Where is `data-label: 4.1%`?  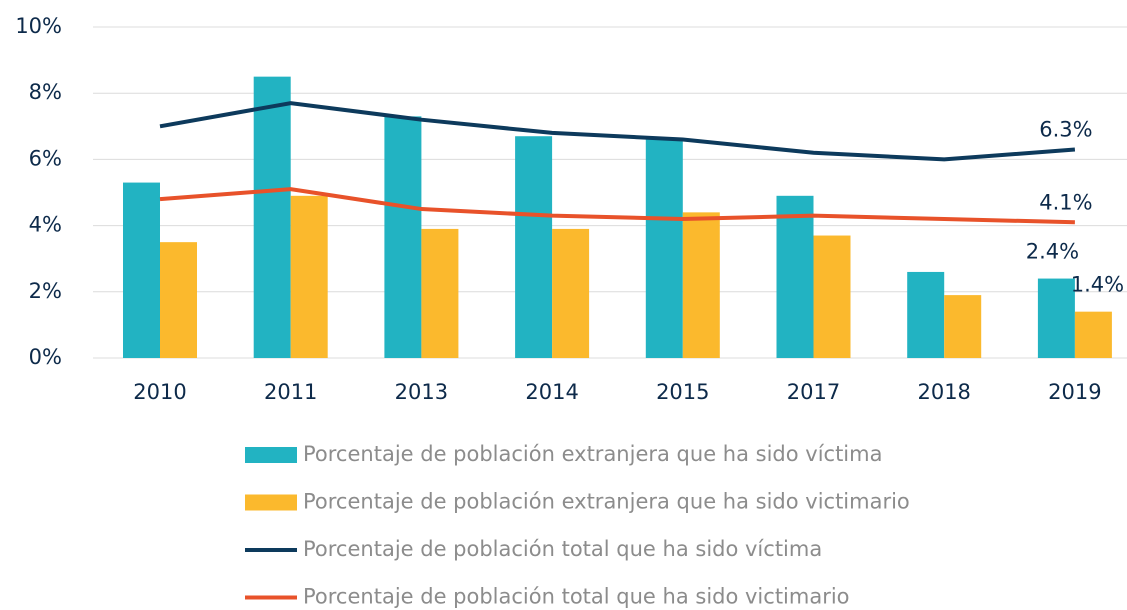 data-label: 4.1% is located at coordinates (1065, 202).